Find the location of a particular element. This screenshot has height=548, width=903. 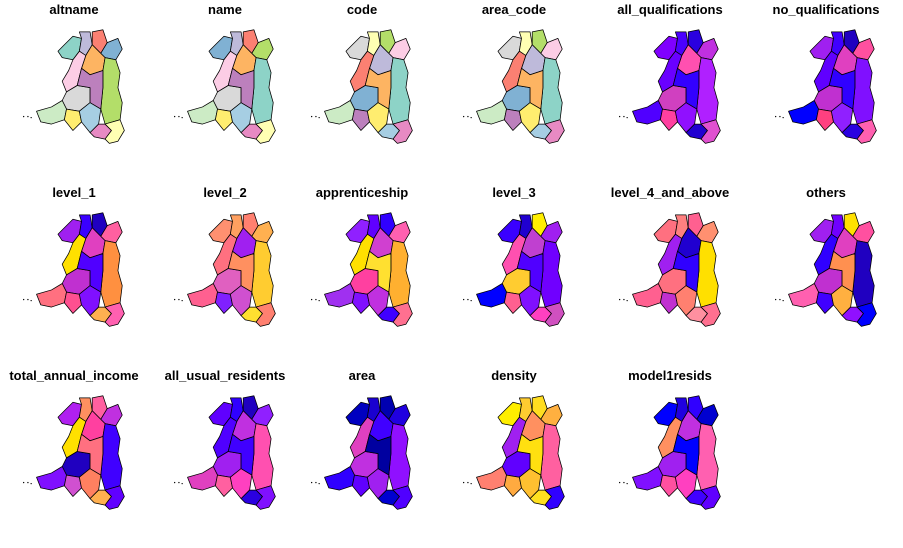

map-panel-title: others is located at coordinates (826, 192).